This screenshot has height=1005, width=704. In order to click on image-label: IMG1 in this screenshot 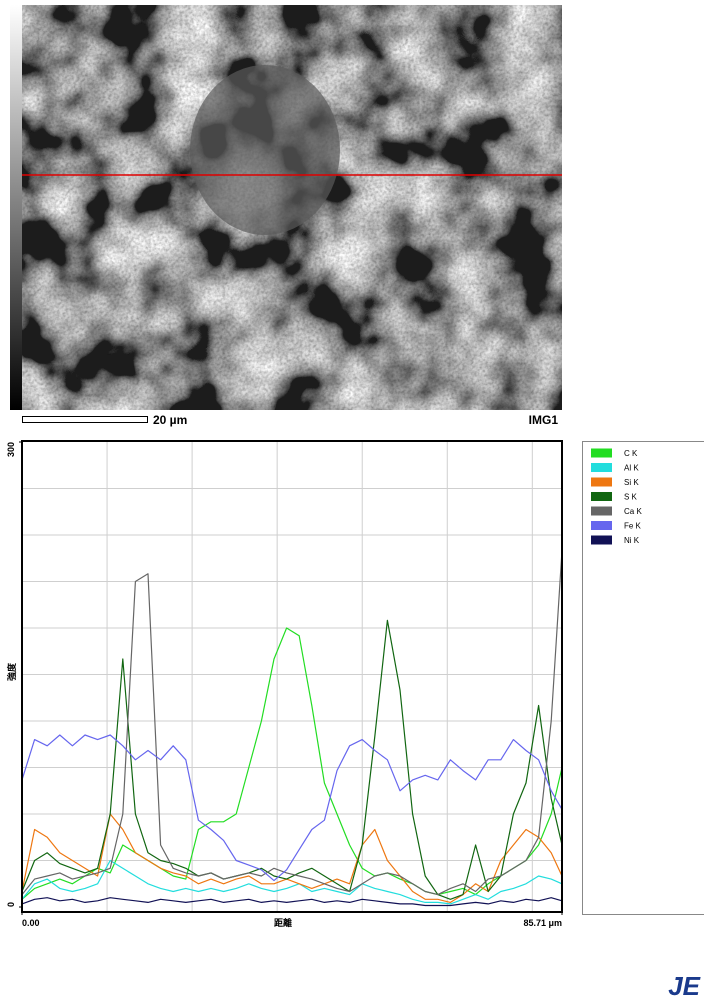, I will do `click(544, 420)`.